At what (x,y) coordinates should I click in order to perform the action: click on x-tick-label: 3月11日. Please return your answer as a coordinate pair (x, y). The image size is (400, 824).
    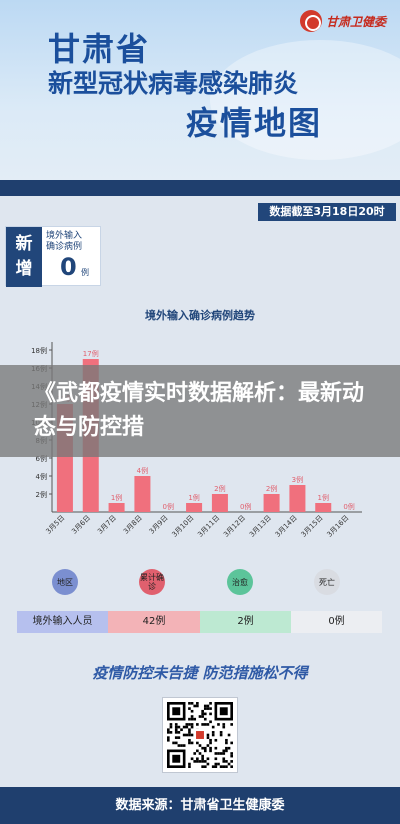
    Looking at the image, I should click on (208, 526).